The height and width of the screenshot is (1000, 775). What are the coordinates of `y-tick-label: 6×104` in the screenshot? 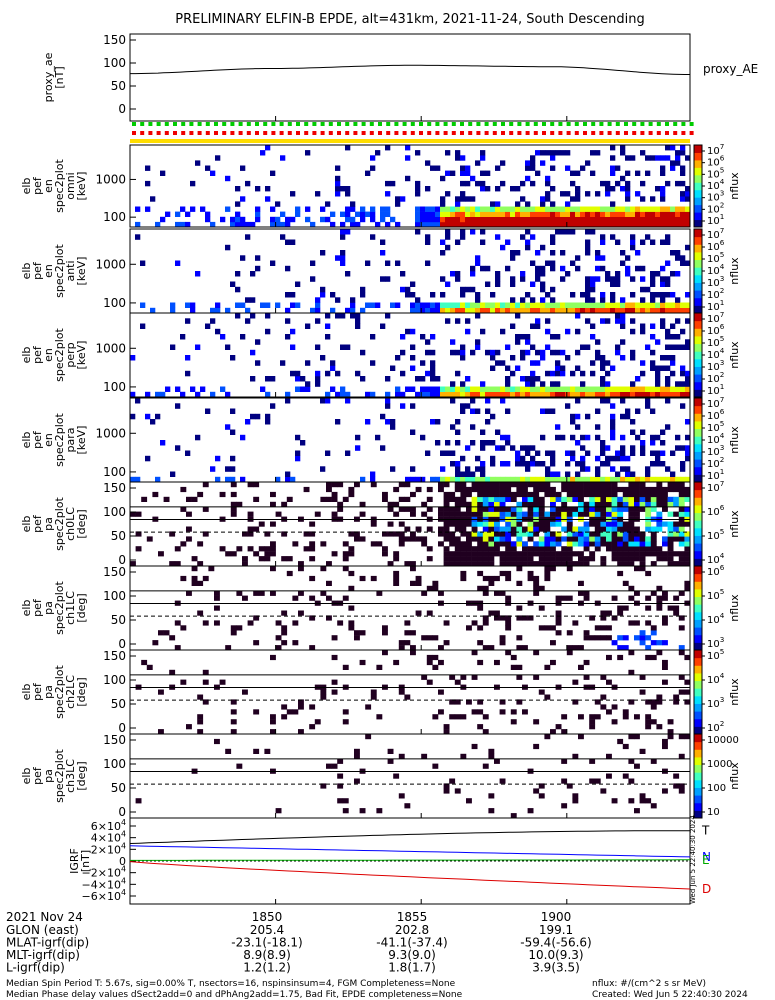 It's located at (108, 825).